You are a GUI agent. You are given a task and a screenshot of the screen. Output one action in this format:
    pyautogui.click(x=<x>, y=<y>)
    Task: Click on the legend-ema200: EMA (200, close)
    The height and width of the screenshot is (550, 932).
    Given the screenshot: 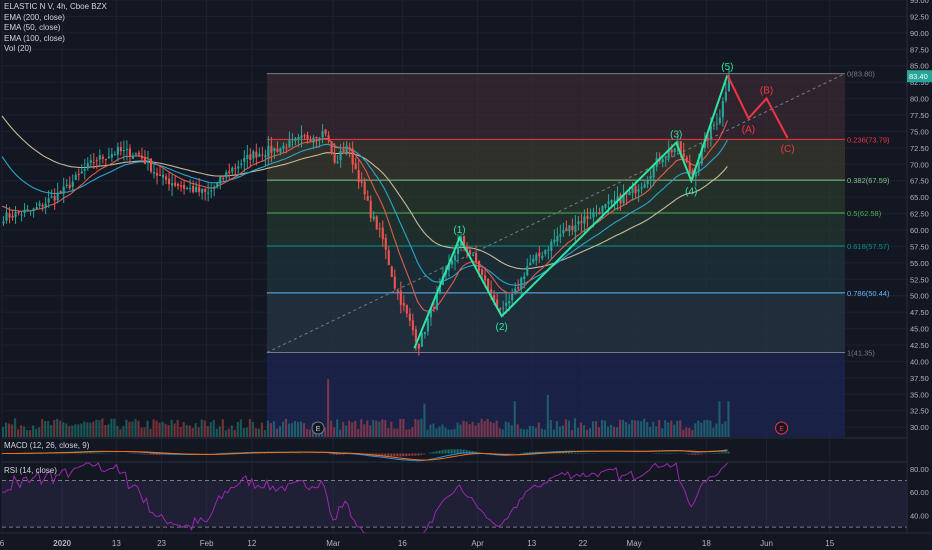 What is the action you would take?
    pyautogui.click(x=34, y=17)
    